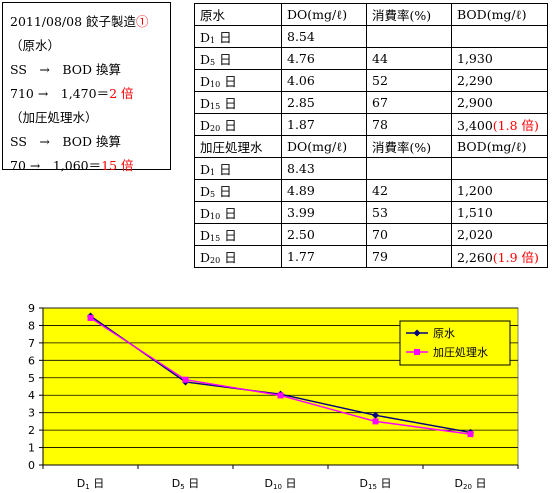 The height and width of the screenshot is (493, 556). I want to click on day-number: 15, so click(215, 106).